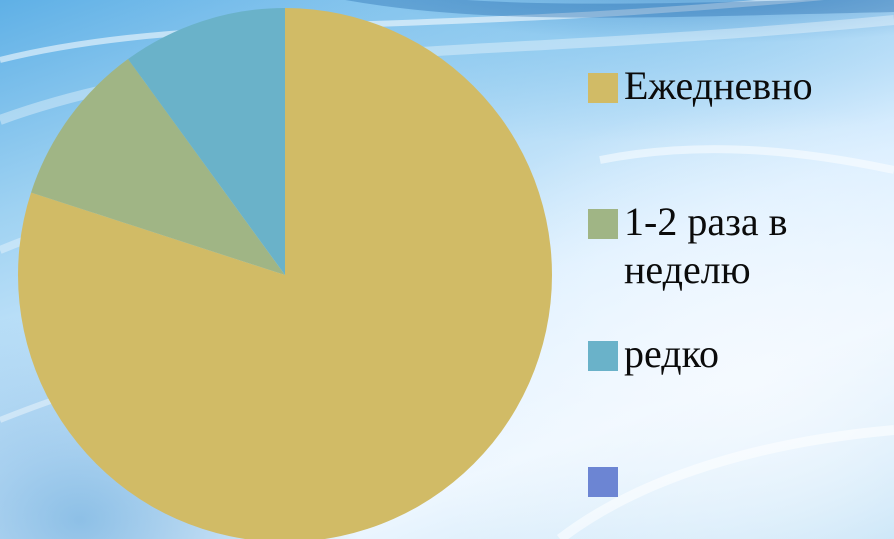 This screenshot has height=539, width=894. I want to click on legend-item-2: 1-2 раза в неделю, so click(741, 246).